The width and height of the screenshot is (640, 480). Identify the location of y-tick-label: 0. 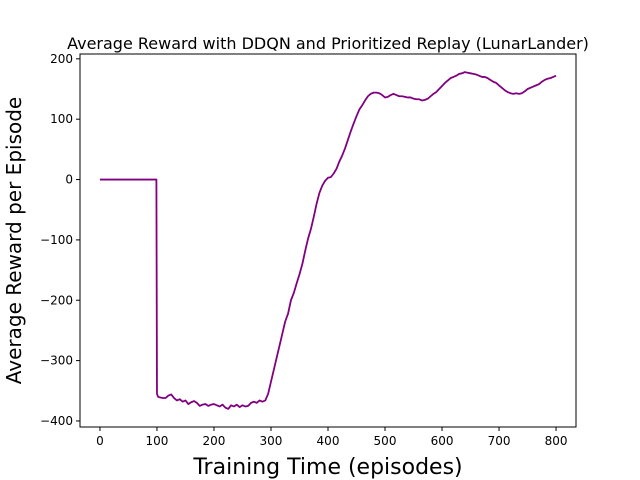
(69, 180).